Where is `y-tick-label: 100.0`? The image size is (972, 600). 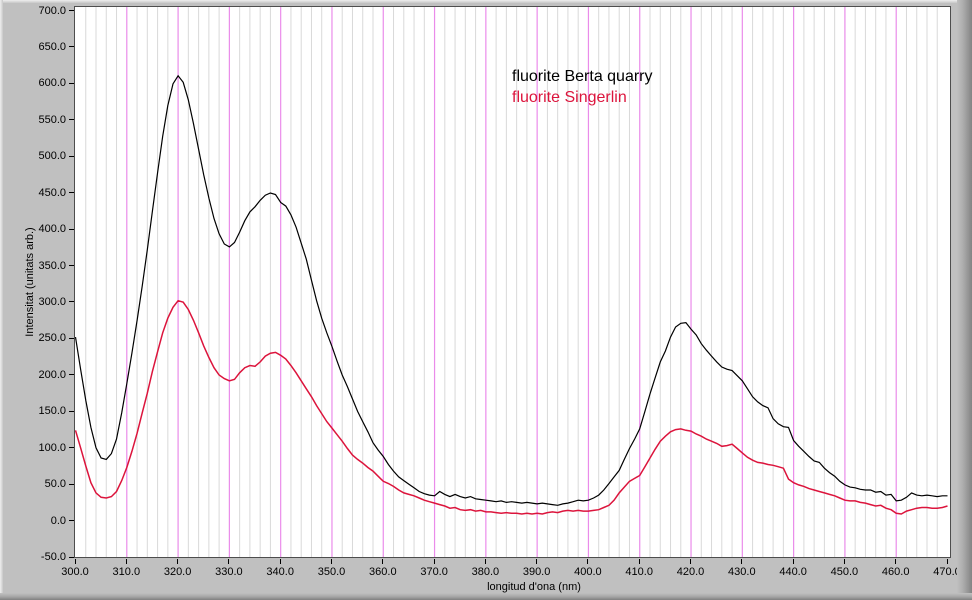 y-tick-label: 100.0 is located at coordinates (52, 447).